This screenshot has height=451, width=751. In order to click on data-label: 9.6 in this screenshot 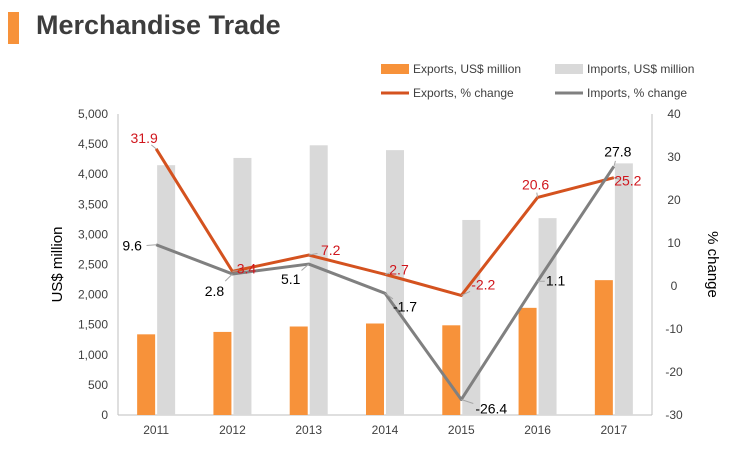, I will do `click(132, 246)`.